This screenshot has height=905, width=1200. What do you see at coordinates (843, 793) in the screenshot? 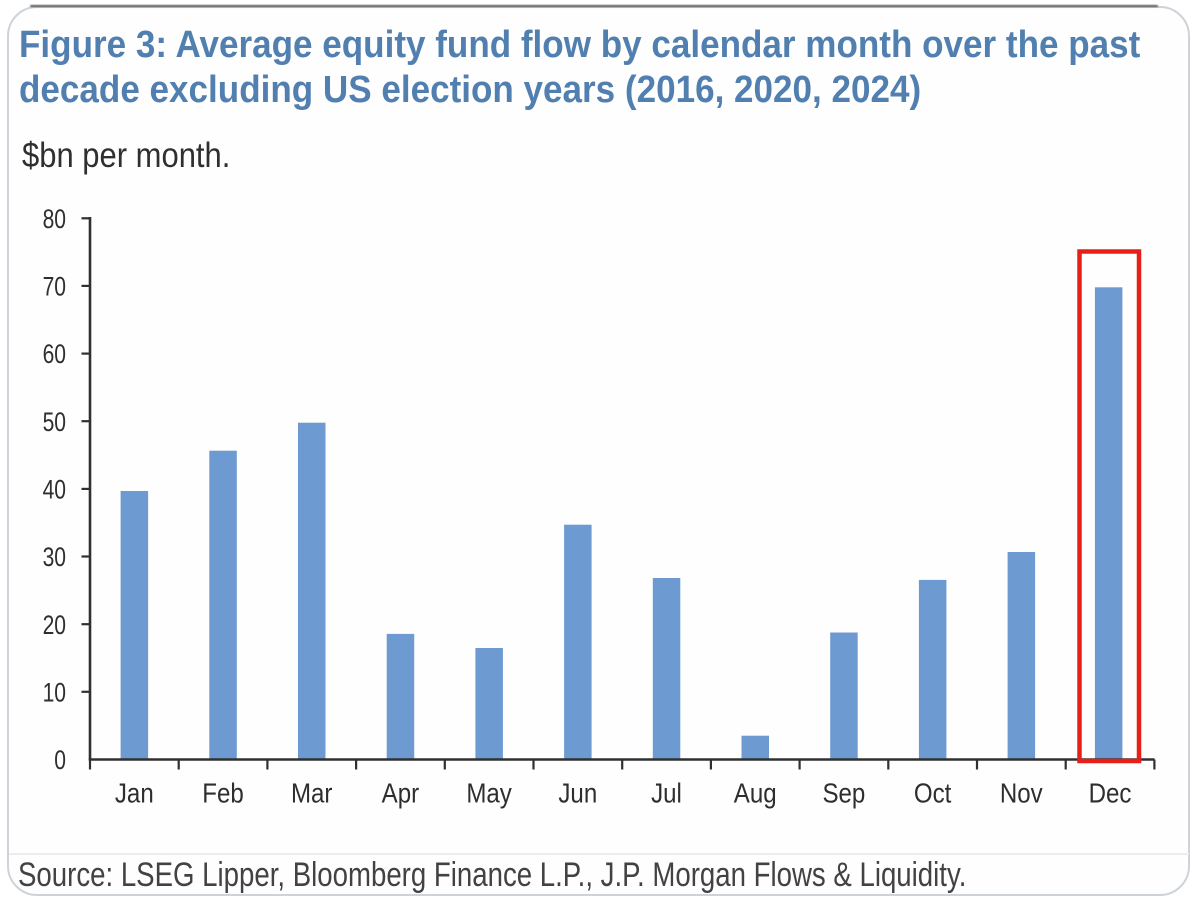
I see `svg-text: Sep` at bounding box center [843, 793].